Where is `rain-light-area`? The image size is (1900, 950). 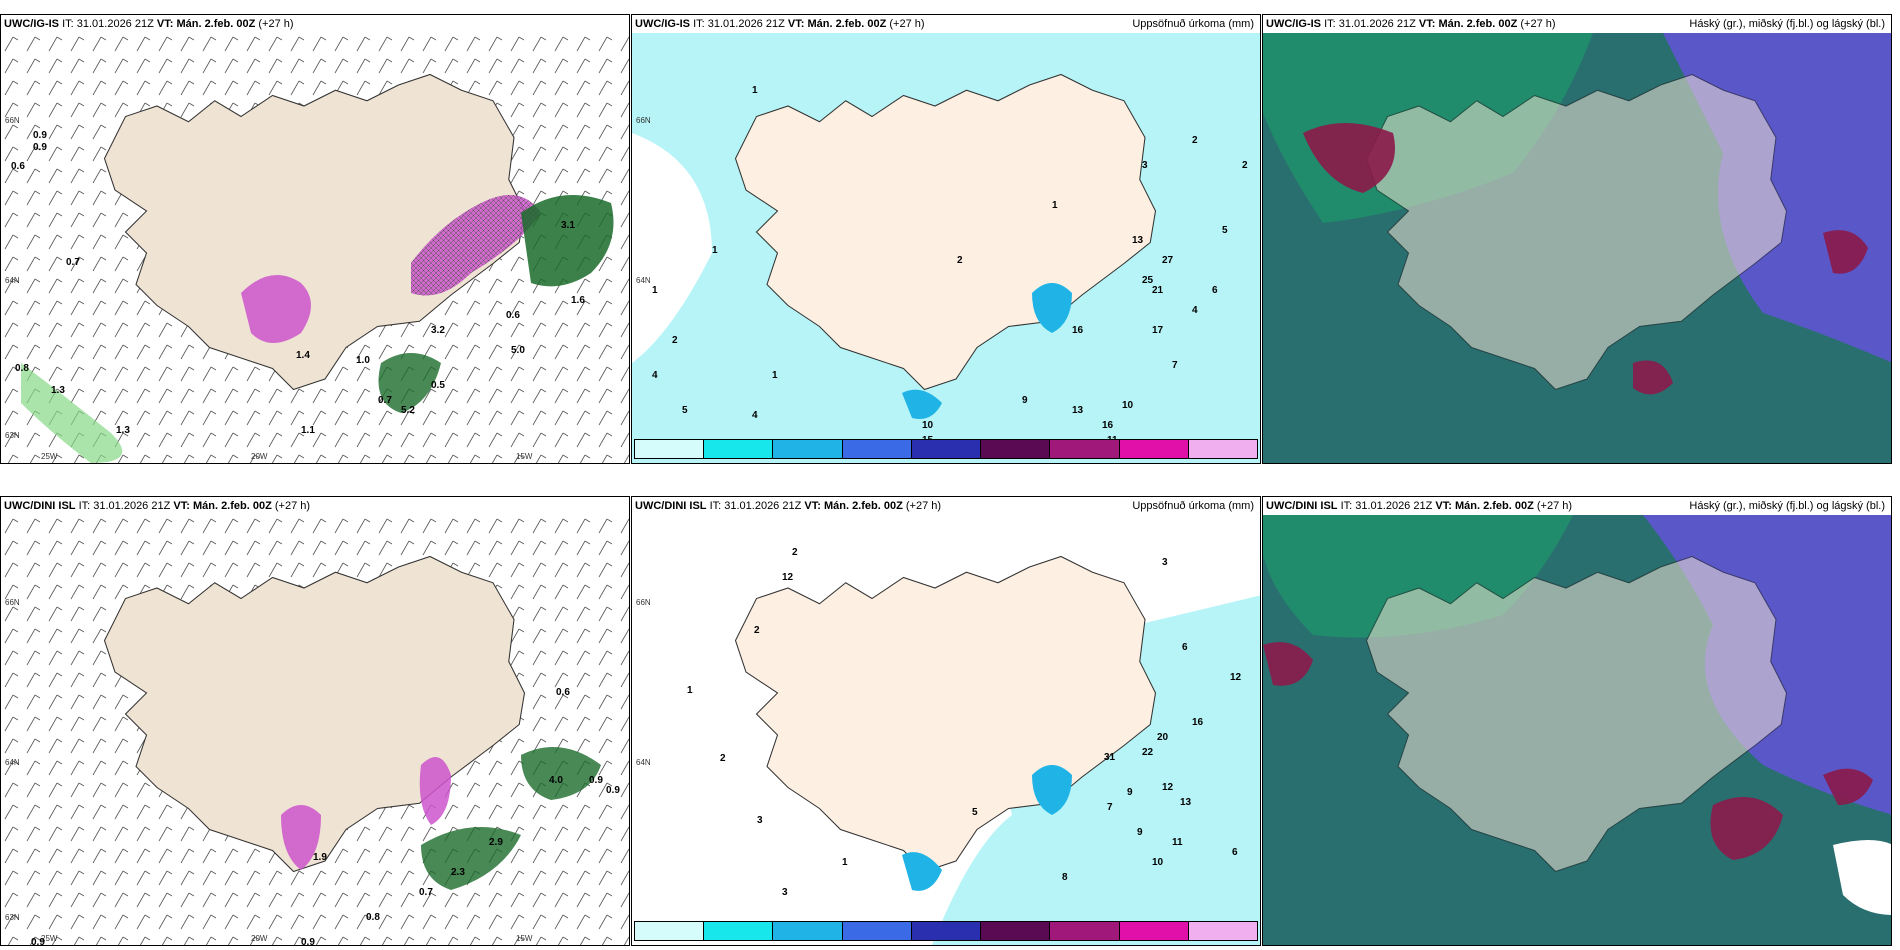 rain-light-area is located at coordinates (72, 413).